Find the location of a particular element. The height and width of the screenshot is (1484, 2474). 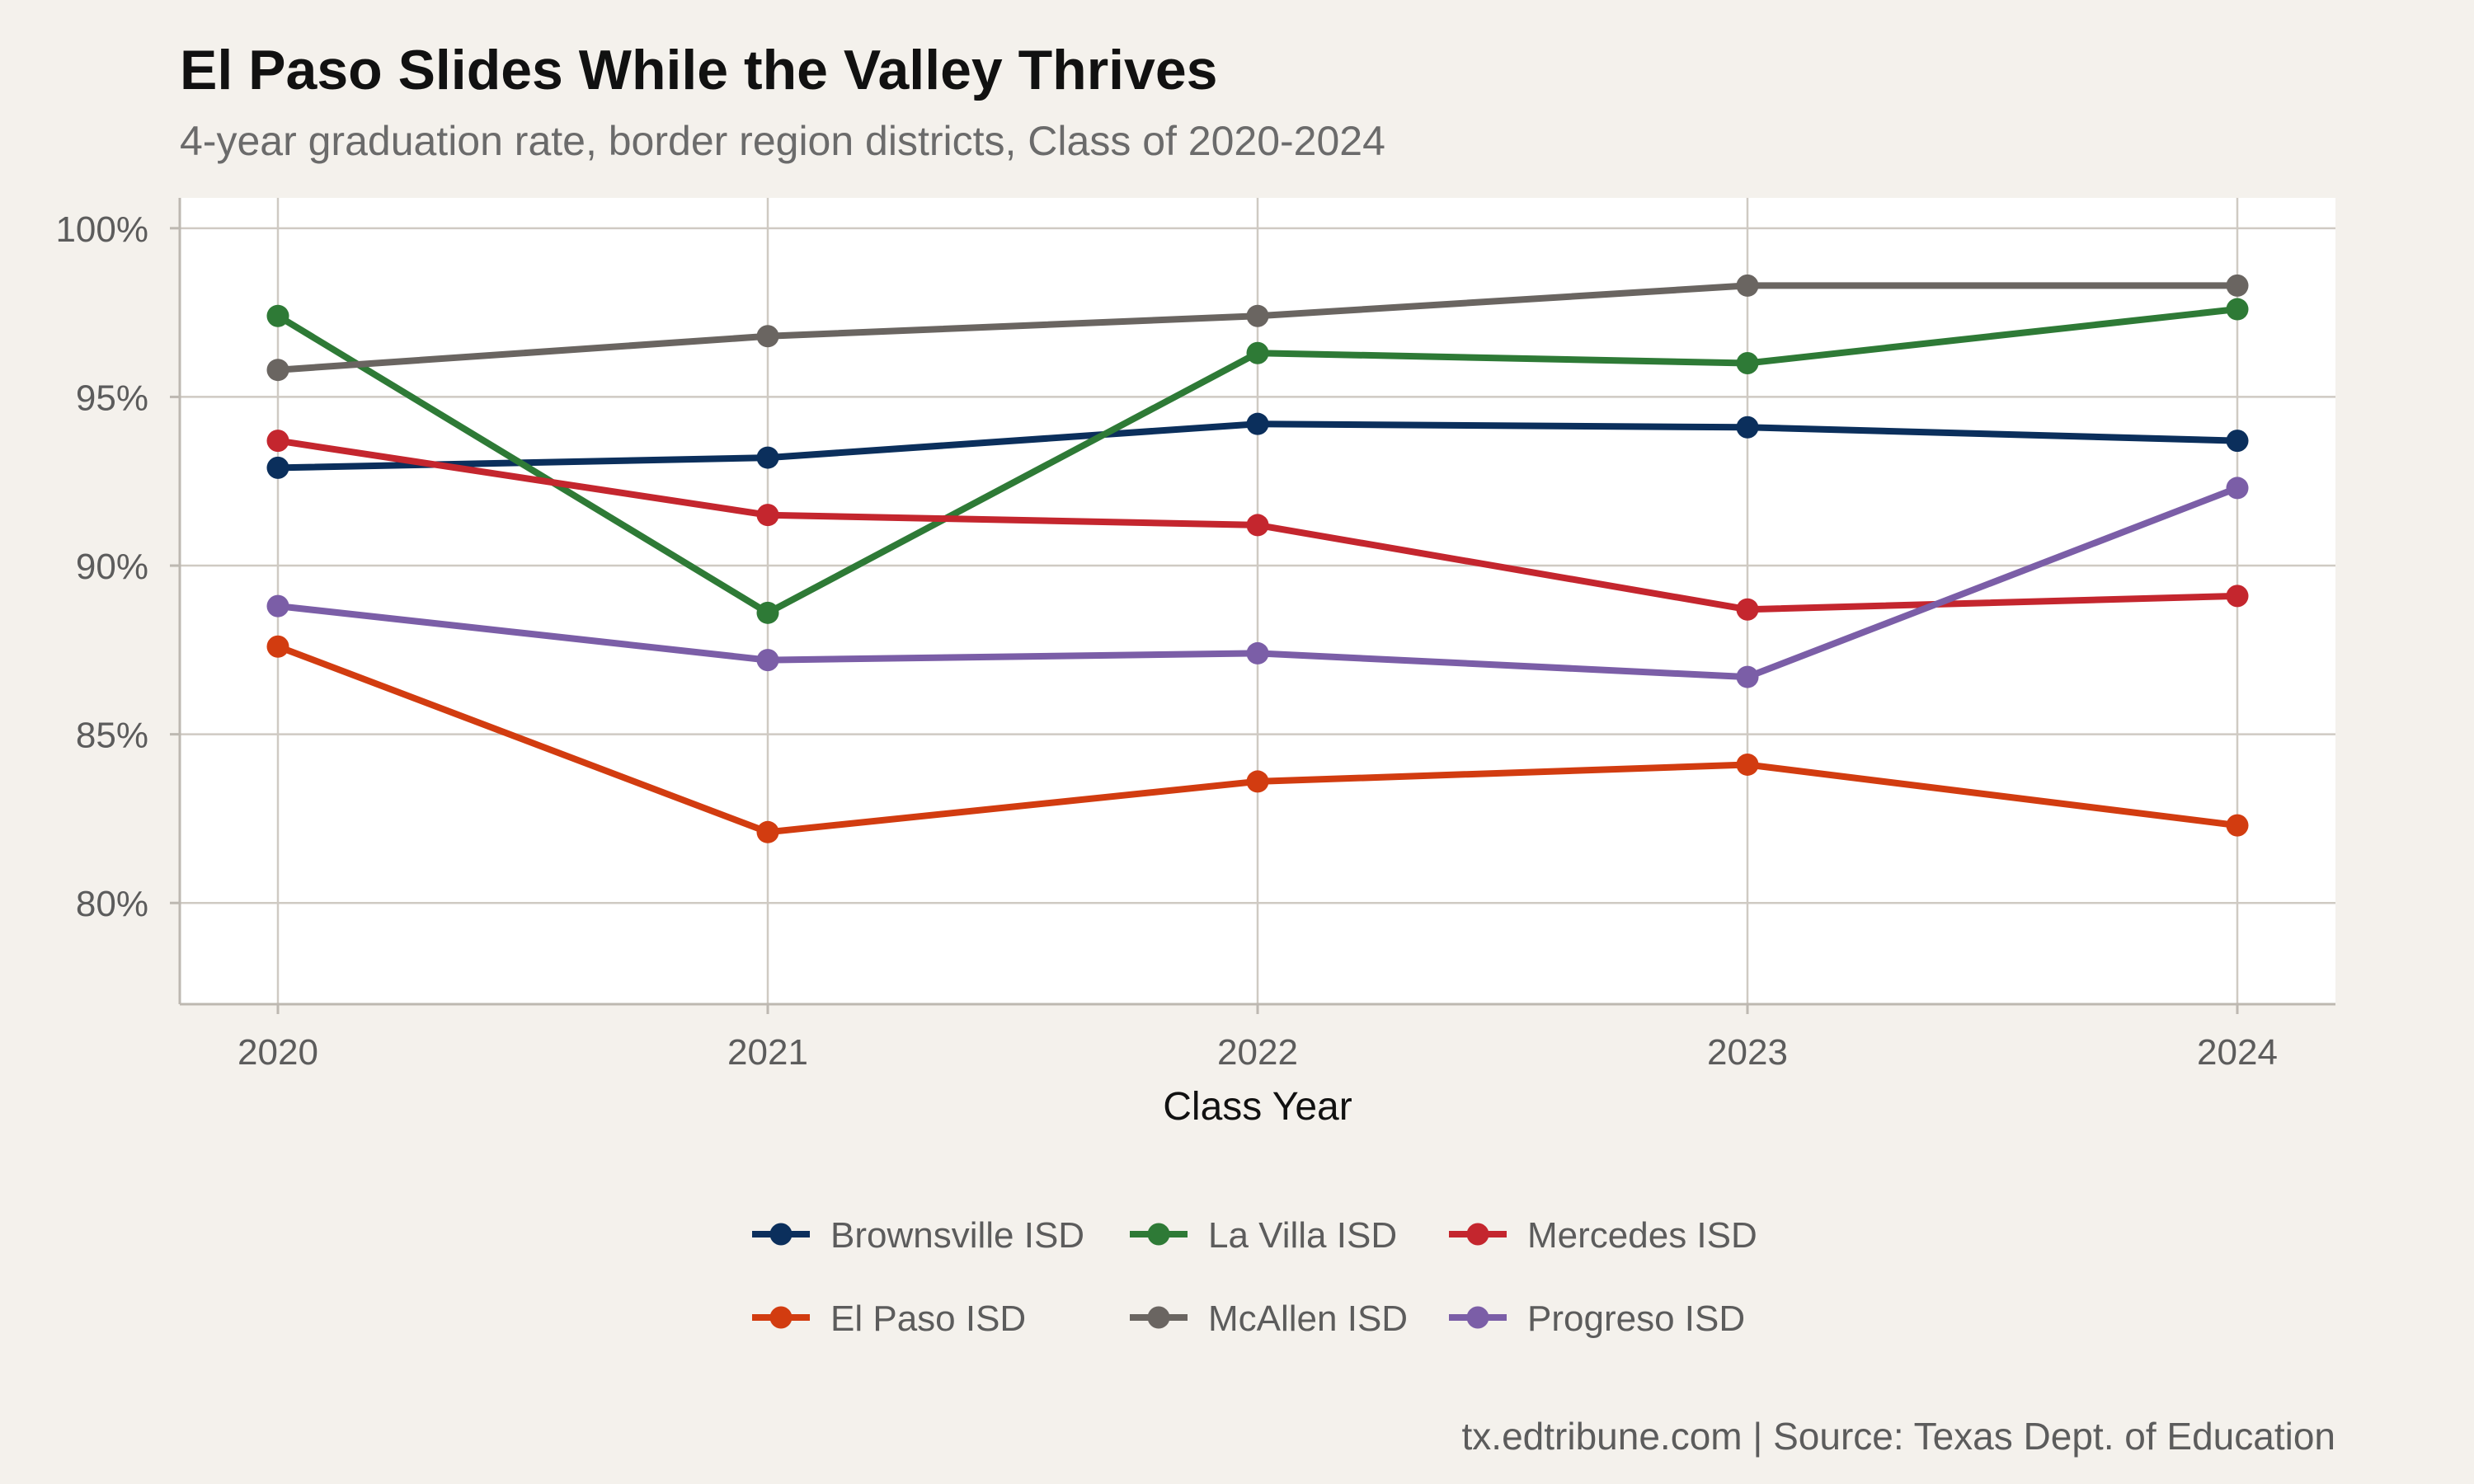

series-progreso-isd is located at coordinates (1257, 582).